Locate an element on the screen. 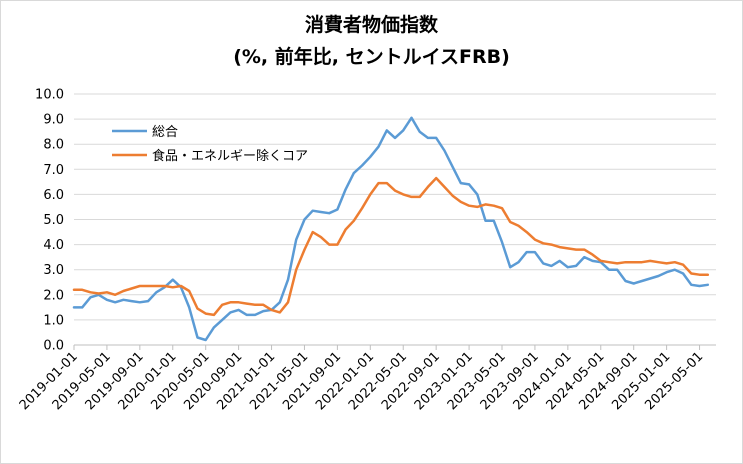 The height and width of the screenshot is (464, 743). y-tick-label: 2.0 is located at coordinates (53, 295).